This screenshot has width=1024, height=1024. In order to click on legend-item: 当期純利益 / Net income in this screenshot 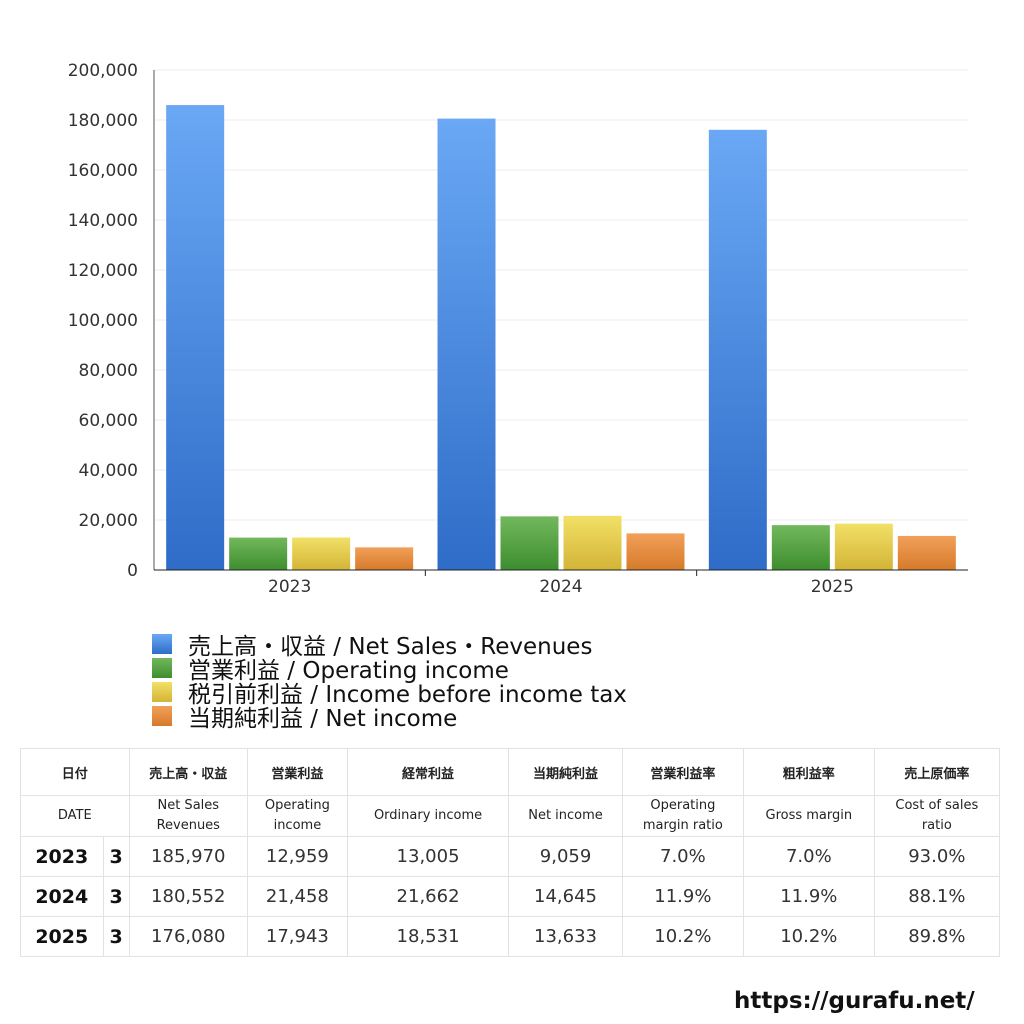, I will do `click(389, 718)`.